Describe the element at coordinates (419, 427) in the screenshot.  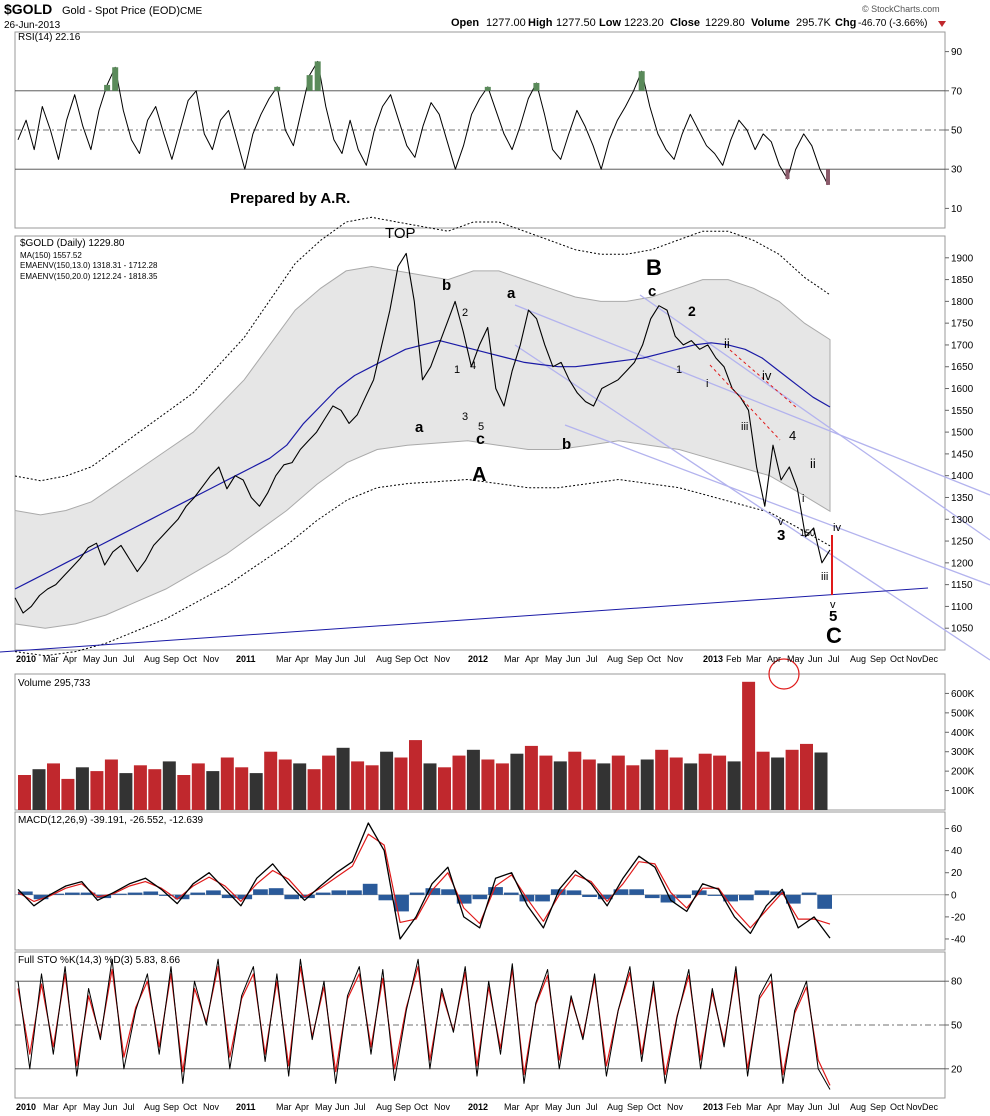
I see `wave-annotation: a` at that location.